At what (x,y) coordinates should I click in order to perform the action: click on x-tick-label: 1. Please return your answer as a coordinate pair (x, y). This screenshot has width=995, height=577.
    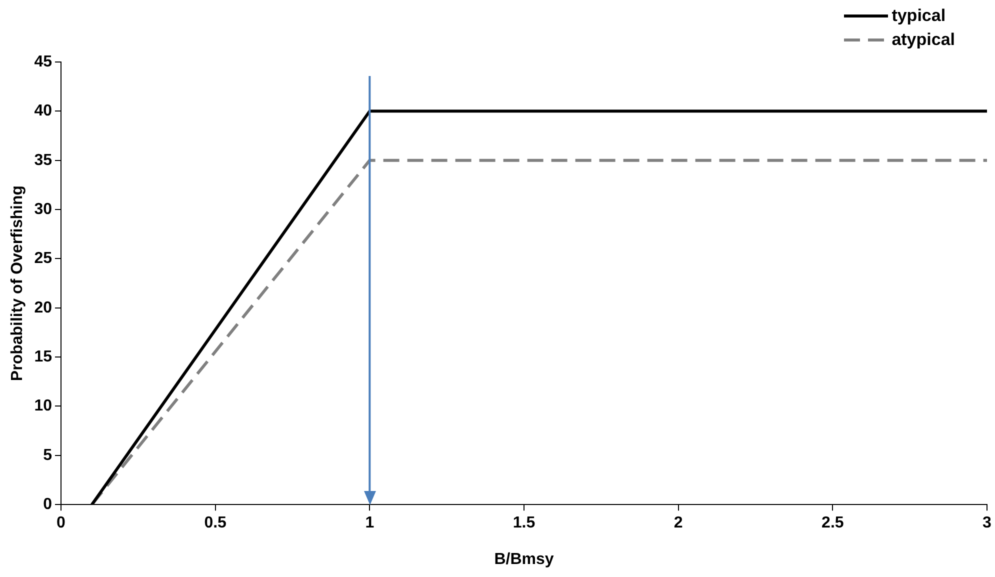
    Looking at the image, I should click on (369, 523).